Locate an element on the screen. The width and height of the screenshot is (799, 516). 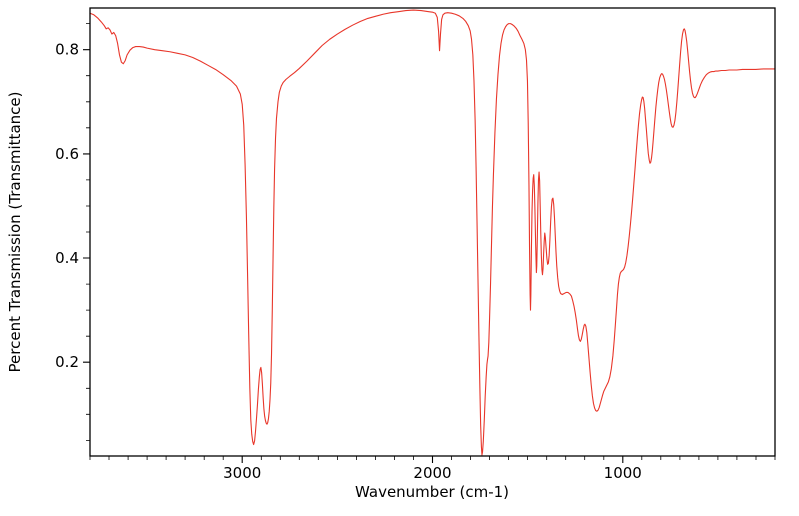
y-tick-label: 0.2 is located at coordinates (67, 362).